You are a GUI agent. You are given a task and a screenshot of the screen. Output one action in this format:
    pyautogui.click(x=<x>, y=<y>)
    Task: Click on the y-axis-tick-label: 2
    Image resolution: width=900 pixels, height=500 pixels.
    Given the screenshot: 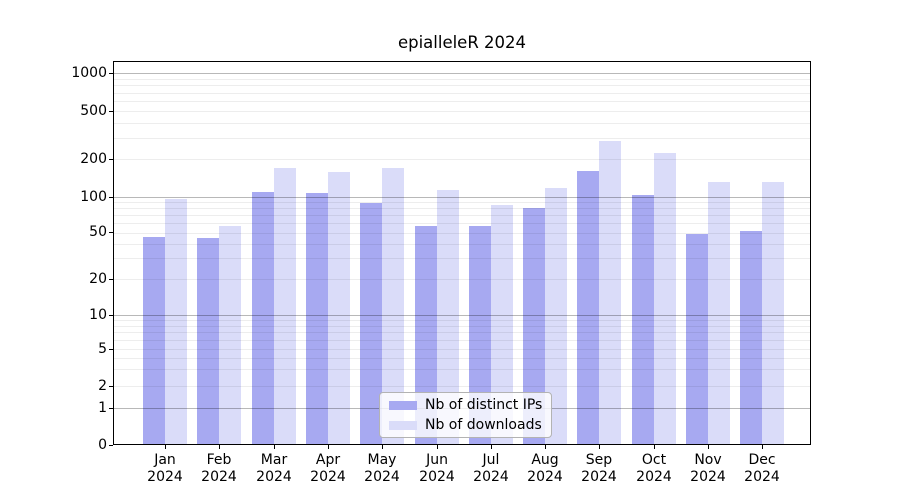 What is the action you would take?
    pyautogui.click(x=102, y=386)
    